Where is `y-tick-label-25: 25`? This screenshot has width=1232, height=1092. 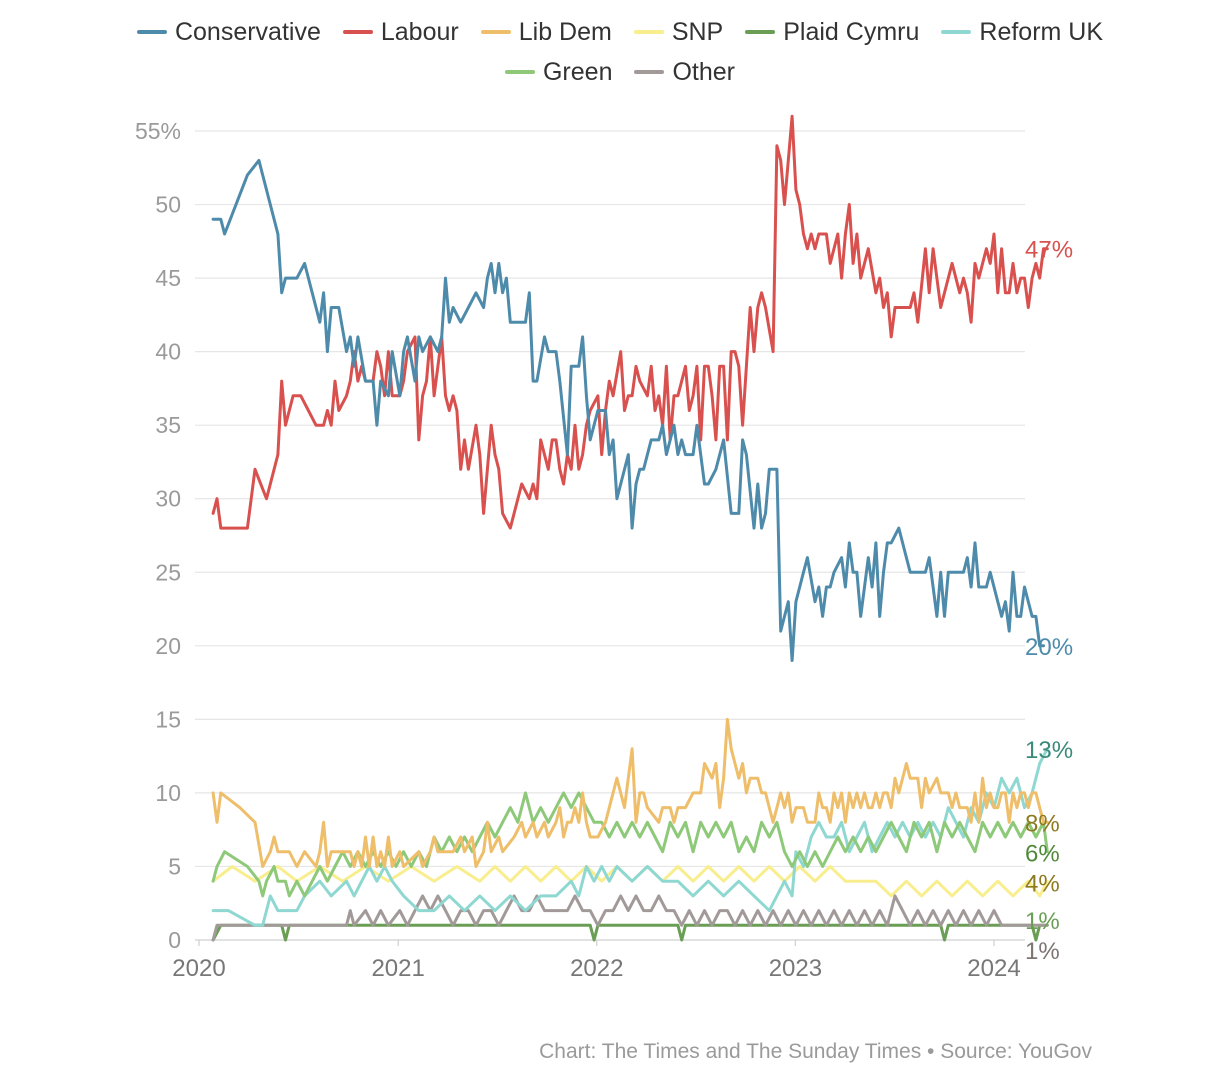
y-tick-label-25: 25 is located at coordinates (168, 572).